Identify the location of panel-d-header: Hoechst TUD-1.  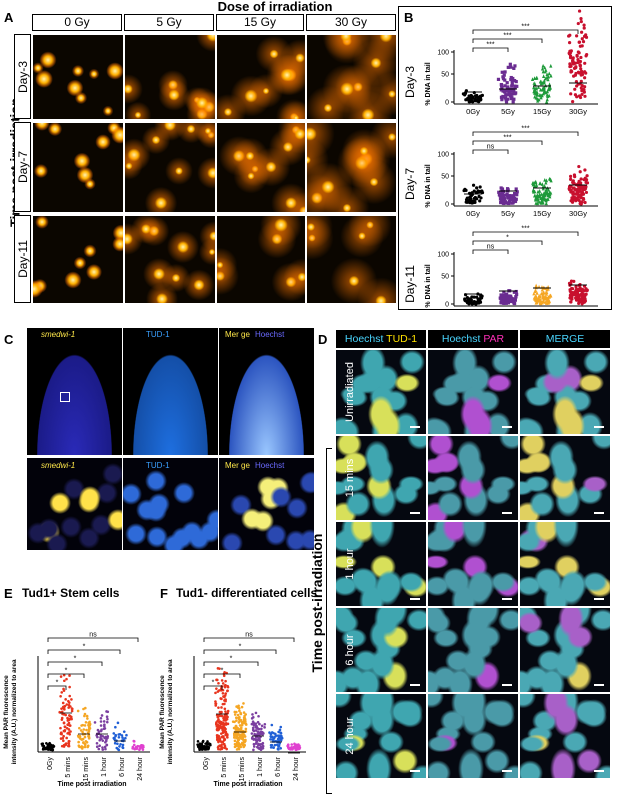
(381, 339).